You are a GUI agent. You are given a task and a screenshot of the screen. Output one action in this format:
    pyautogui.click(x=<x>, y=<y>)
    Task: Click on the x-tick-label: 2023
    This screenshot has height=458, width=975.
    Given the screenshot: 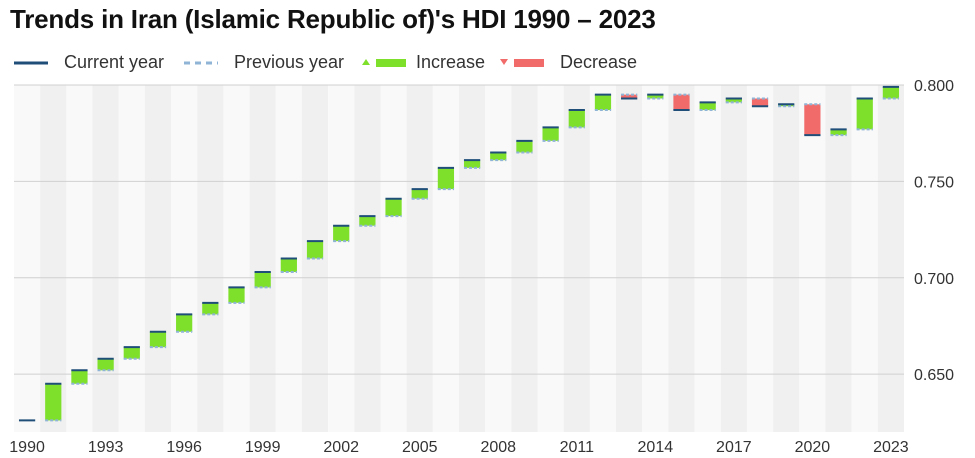 What is the action you would take?
    pyautogui.click(x=891, y=447)
    